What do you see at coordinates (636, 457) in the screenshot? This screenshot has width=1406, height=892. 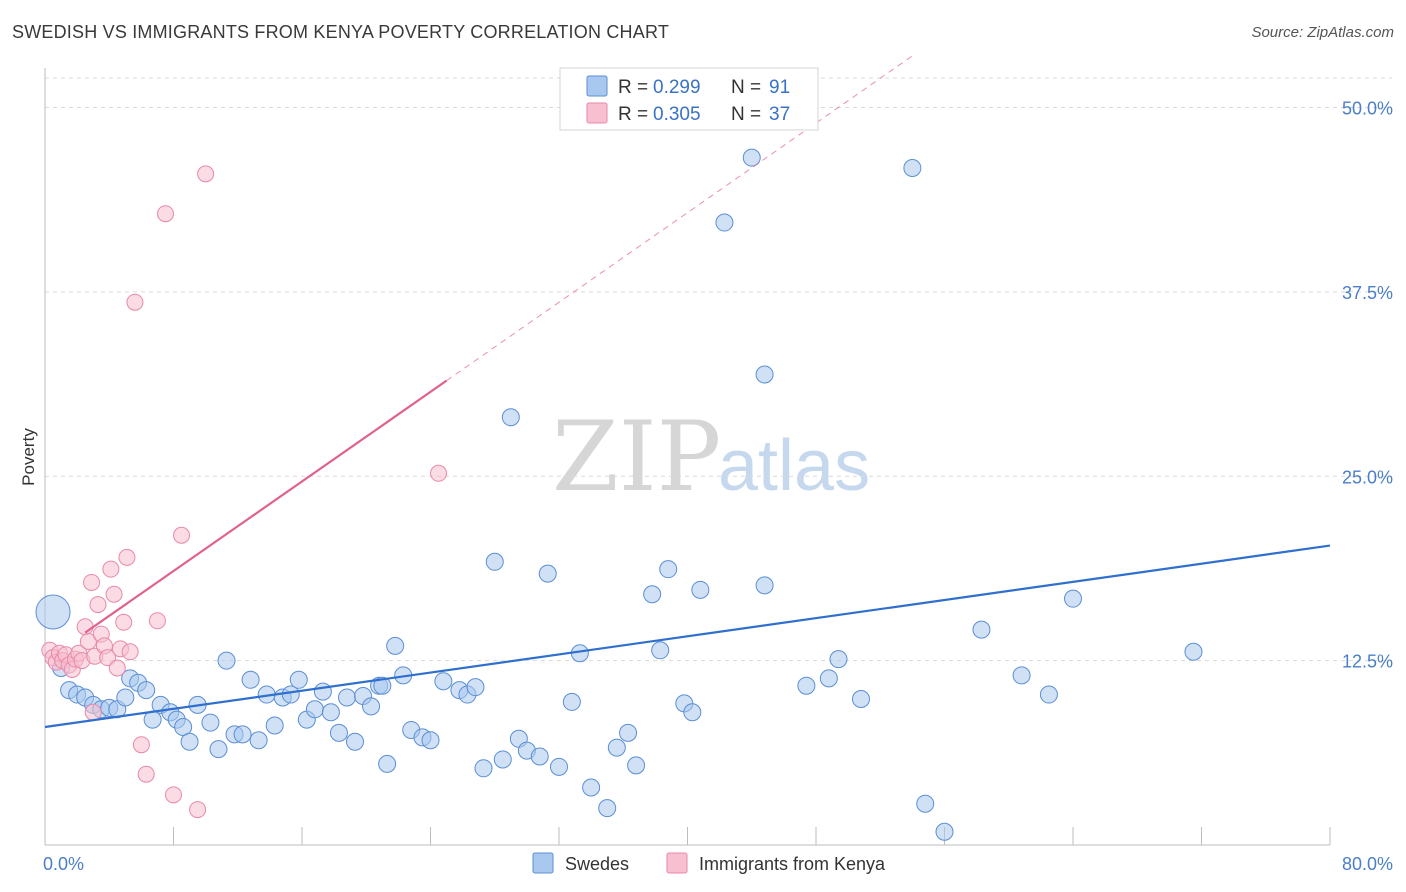 I see `watermark-zip: ZIP` at bounding box center [636, 457].